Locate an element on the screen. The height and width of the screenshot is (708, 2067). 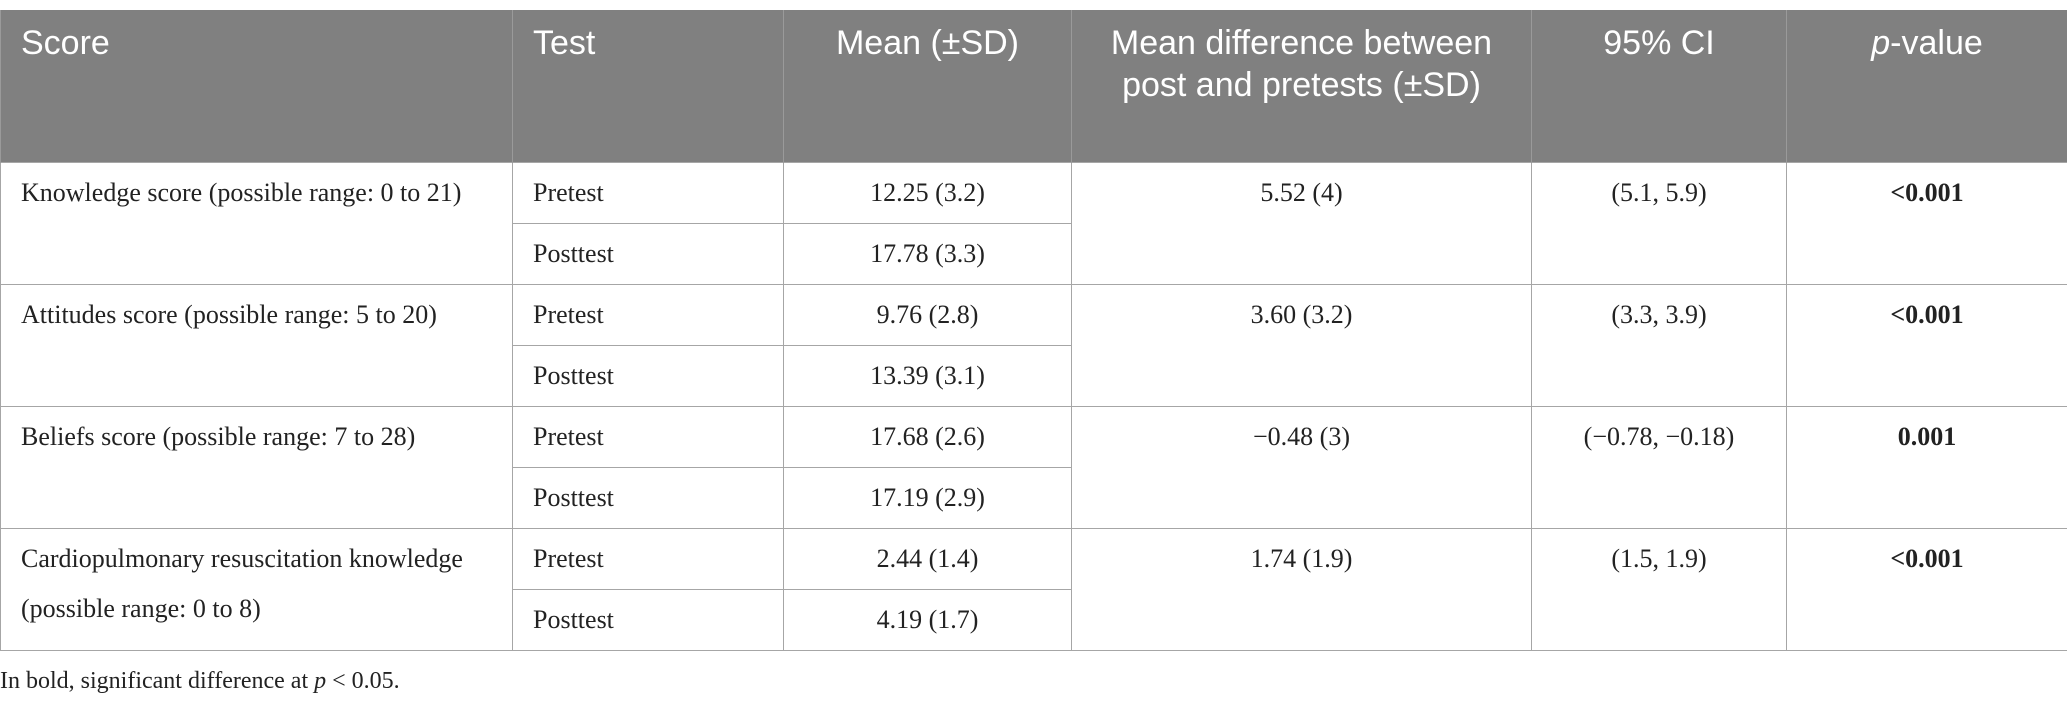
mean-cell: 4.19 (1.7) is located at coordinates (927, 619).